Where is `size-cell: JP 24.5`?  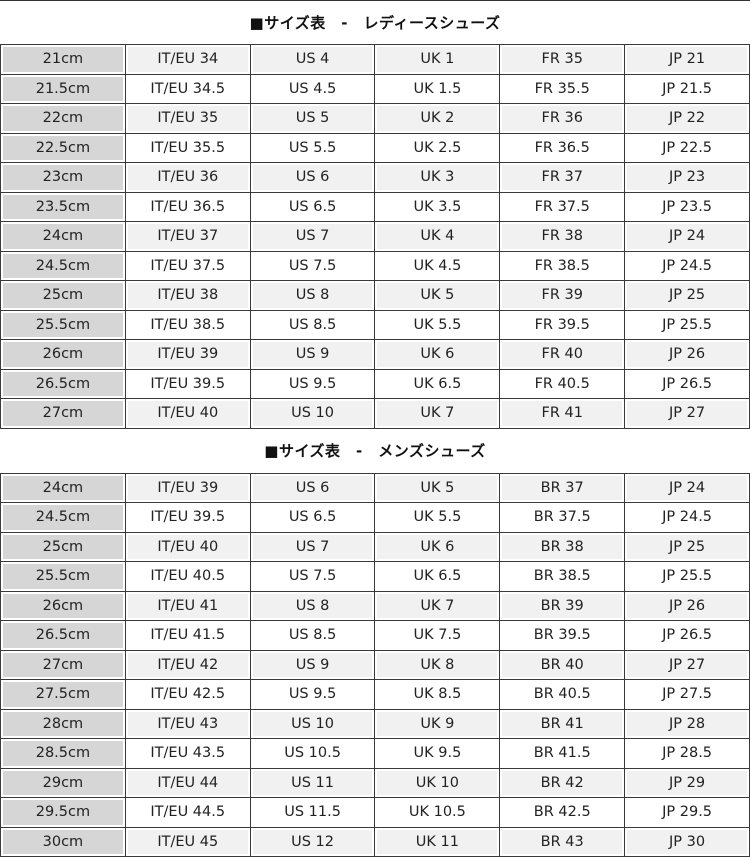
size-cell: JP 24.5 is located at coordinates (687, 518).